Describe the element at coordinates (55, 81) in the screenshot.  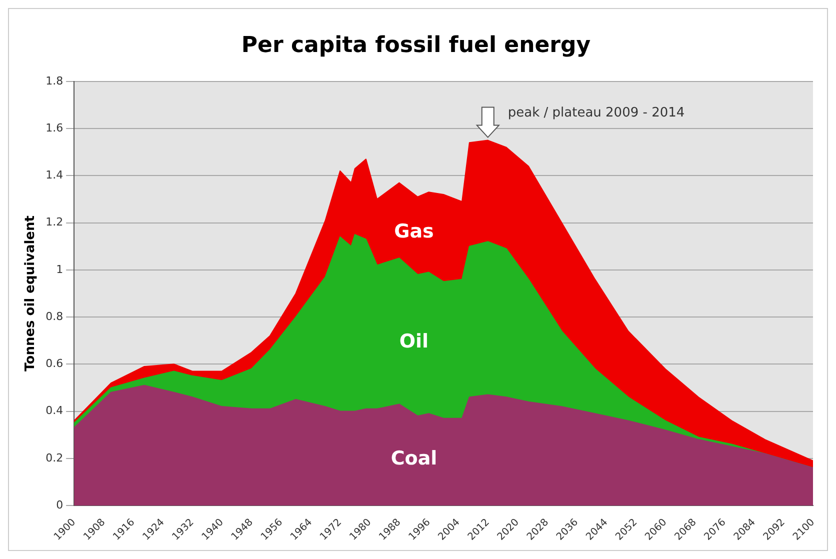
I see `y-tick-label: 1.8` at that location.